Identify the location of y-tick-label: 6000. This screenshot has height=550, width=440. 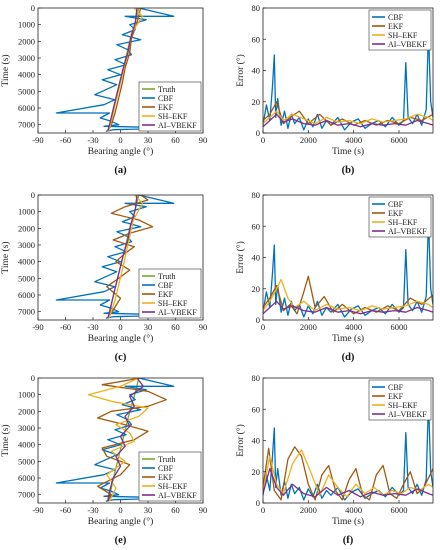
(26, 478).